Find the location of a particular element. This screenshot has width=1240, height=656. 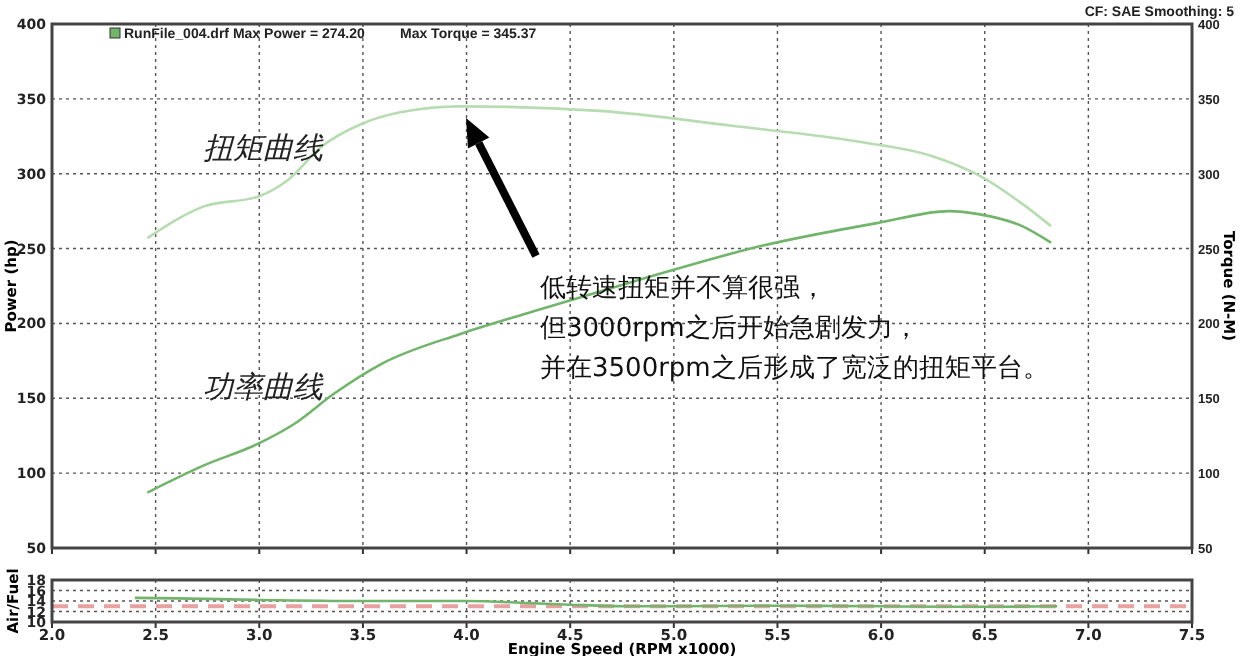

annotation: 并在3500rpm之后形成了宽泛的扭矩平台。 is located at coordinates (794, 368).